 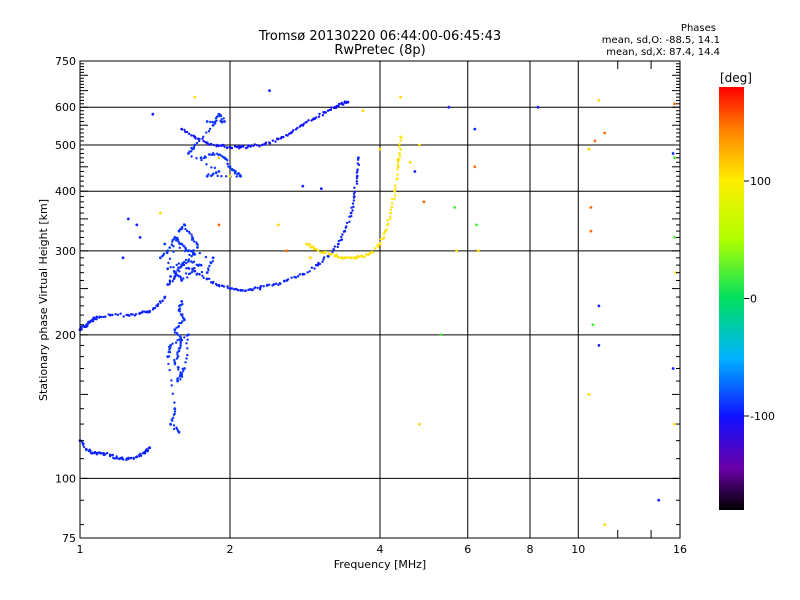 I want to click on colorbar-ticks: 100 0 -100, so click(x=759, y=299).